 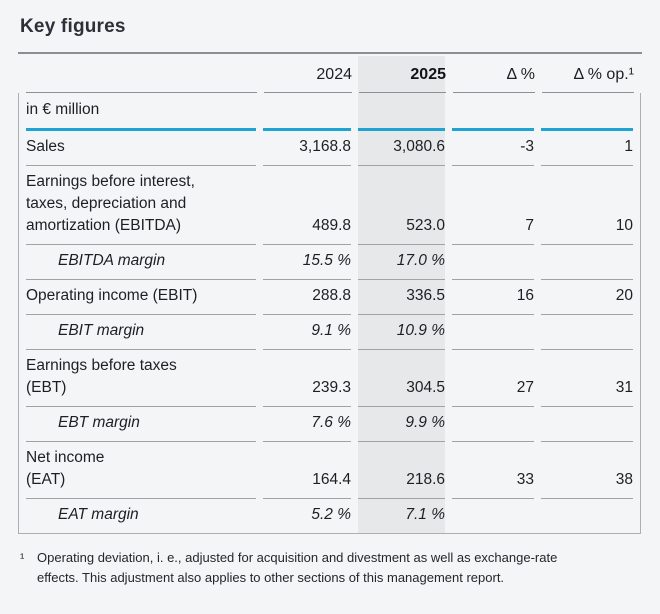 What do you see at coordinates (141, 378) in the screenshot?
I see `row-label: Earnings before taxes (EBT)` at bounding box center [141, 378].